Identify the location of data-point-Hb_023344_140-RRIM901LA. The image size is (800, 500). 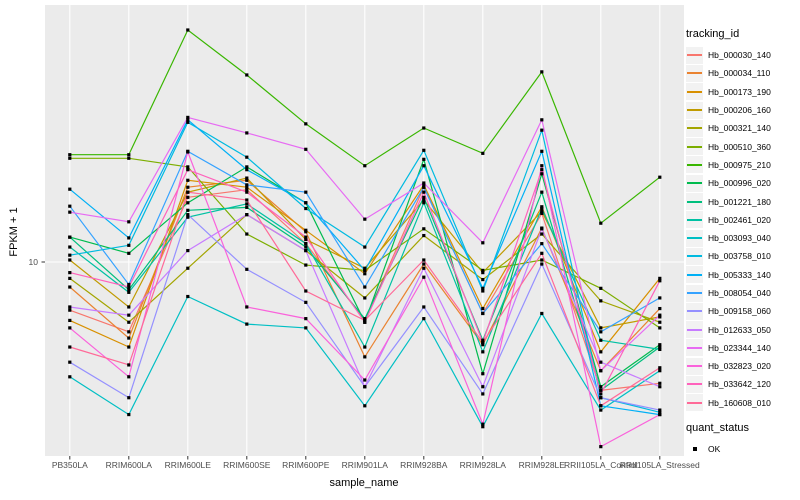
(365, 219).